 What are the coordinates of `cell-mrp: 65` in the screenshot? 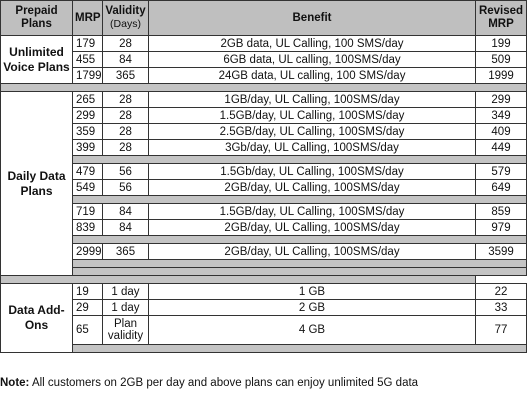 It's located at (87, 330).